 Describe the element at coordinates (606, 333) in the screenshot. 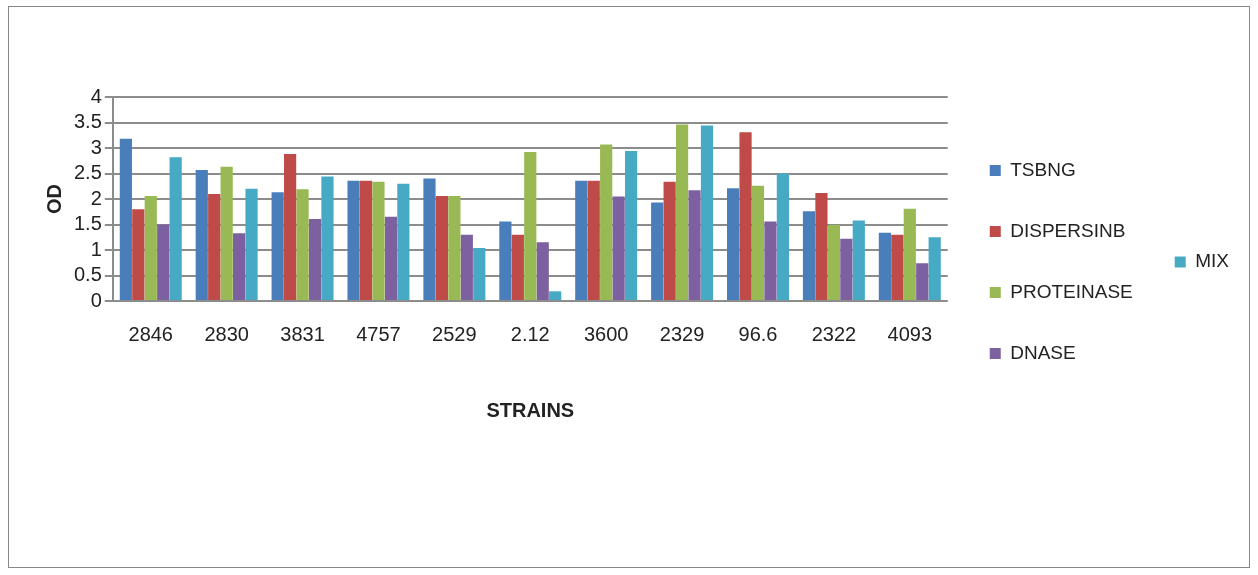

I see `x-tick-label: 3600` at that location.